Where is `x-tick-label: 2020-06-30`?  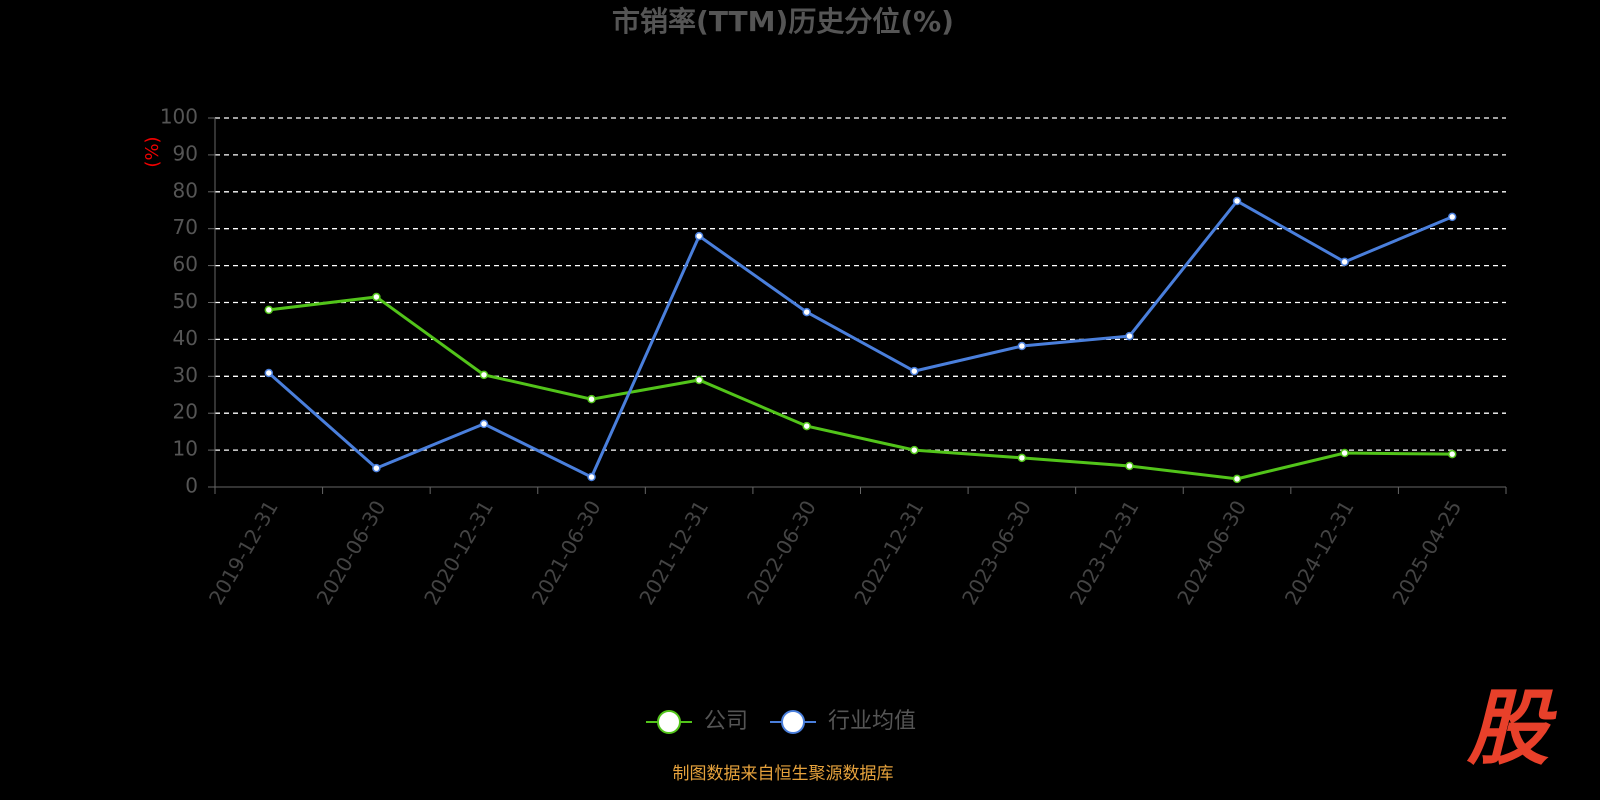 x-tick-label: 2020-06-30 is located at coordinates (351, 552).